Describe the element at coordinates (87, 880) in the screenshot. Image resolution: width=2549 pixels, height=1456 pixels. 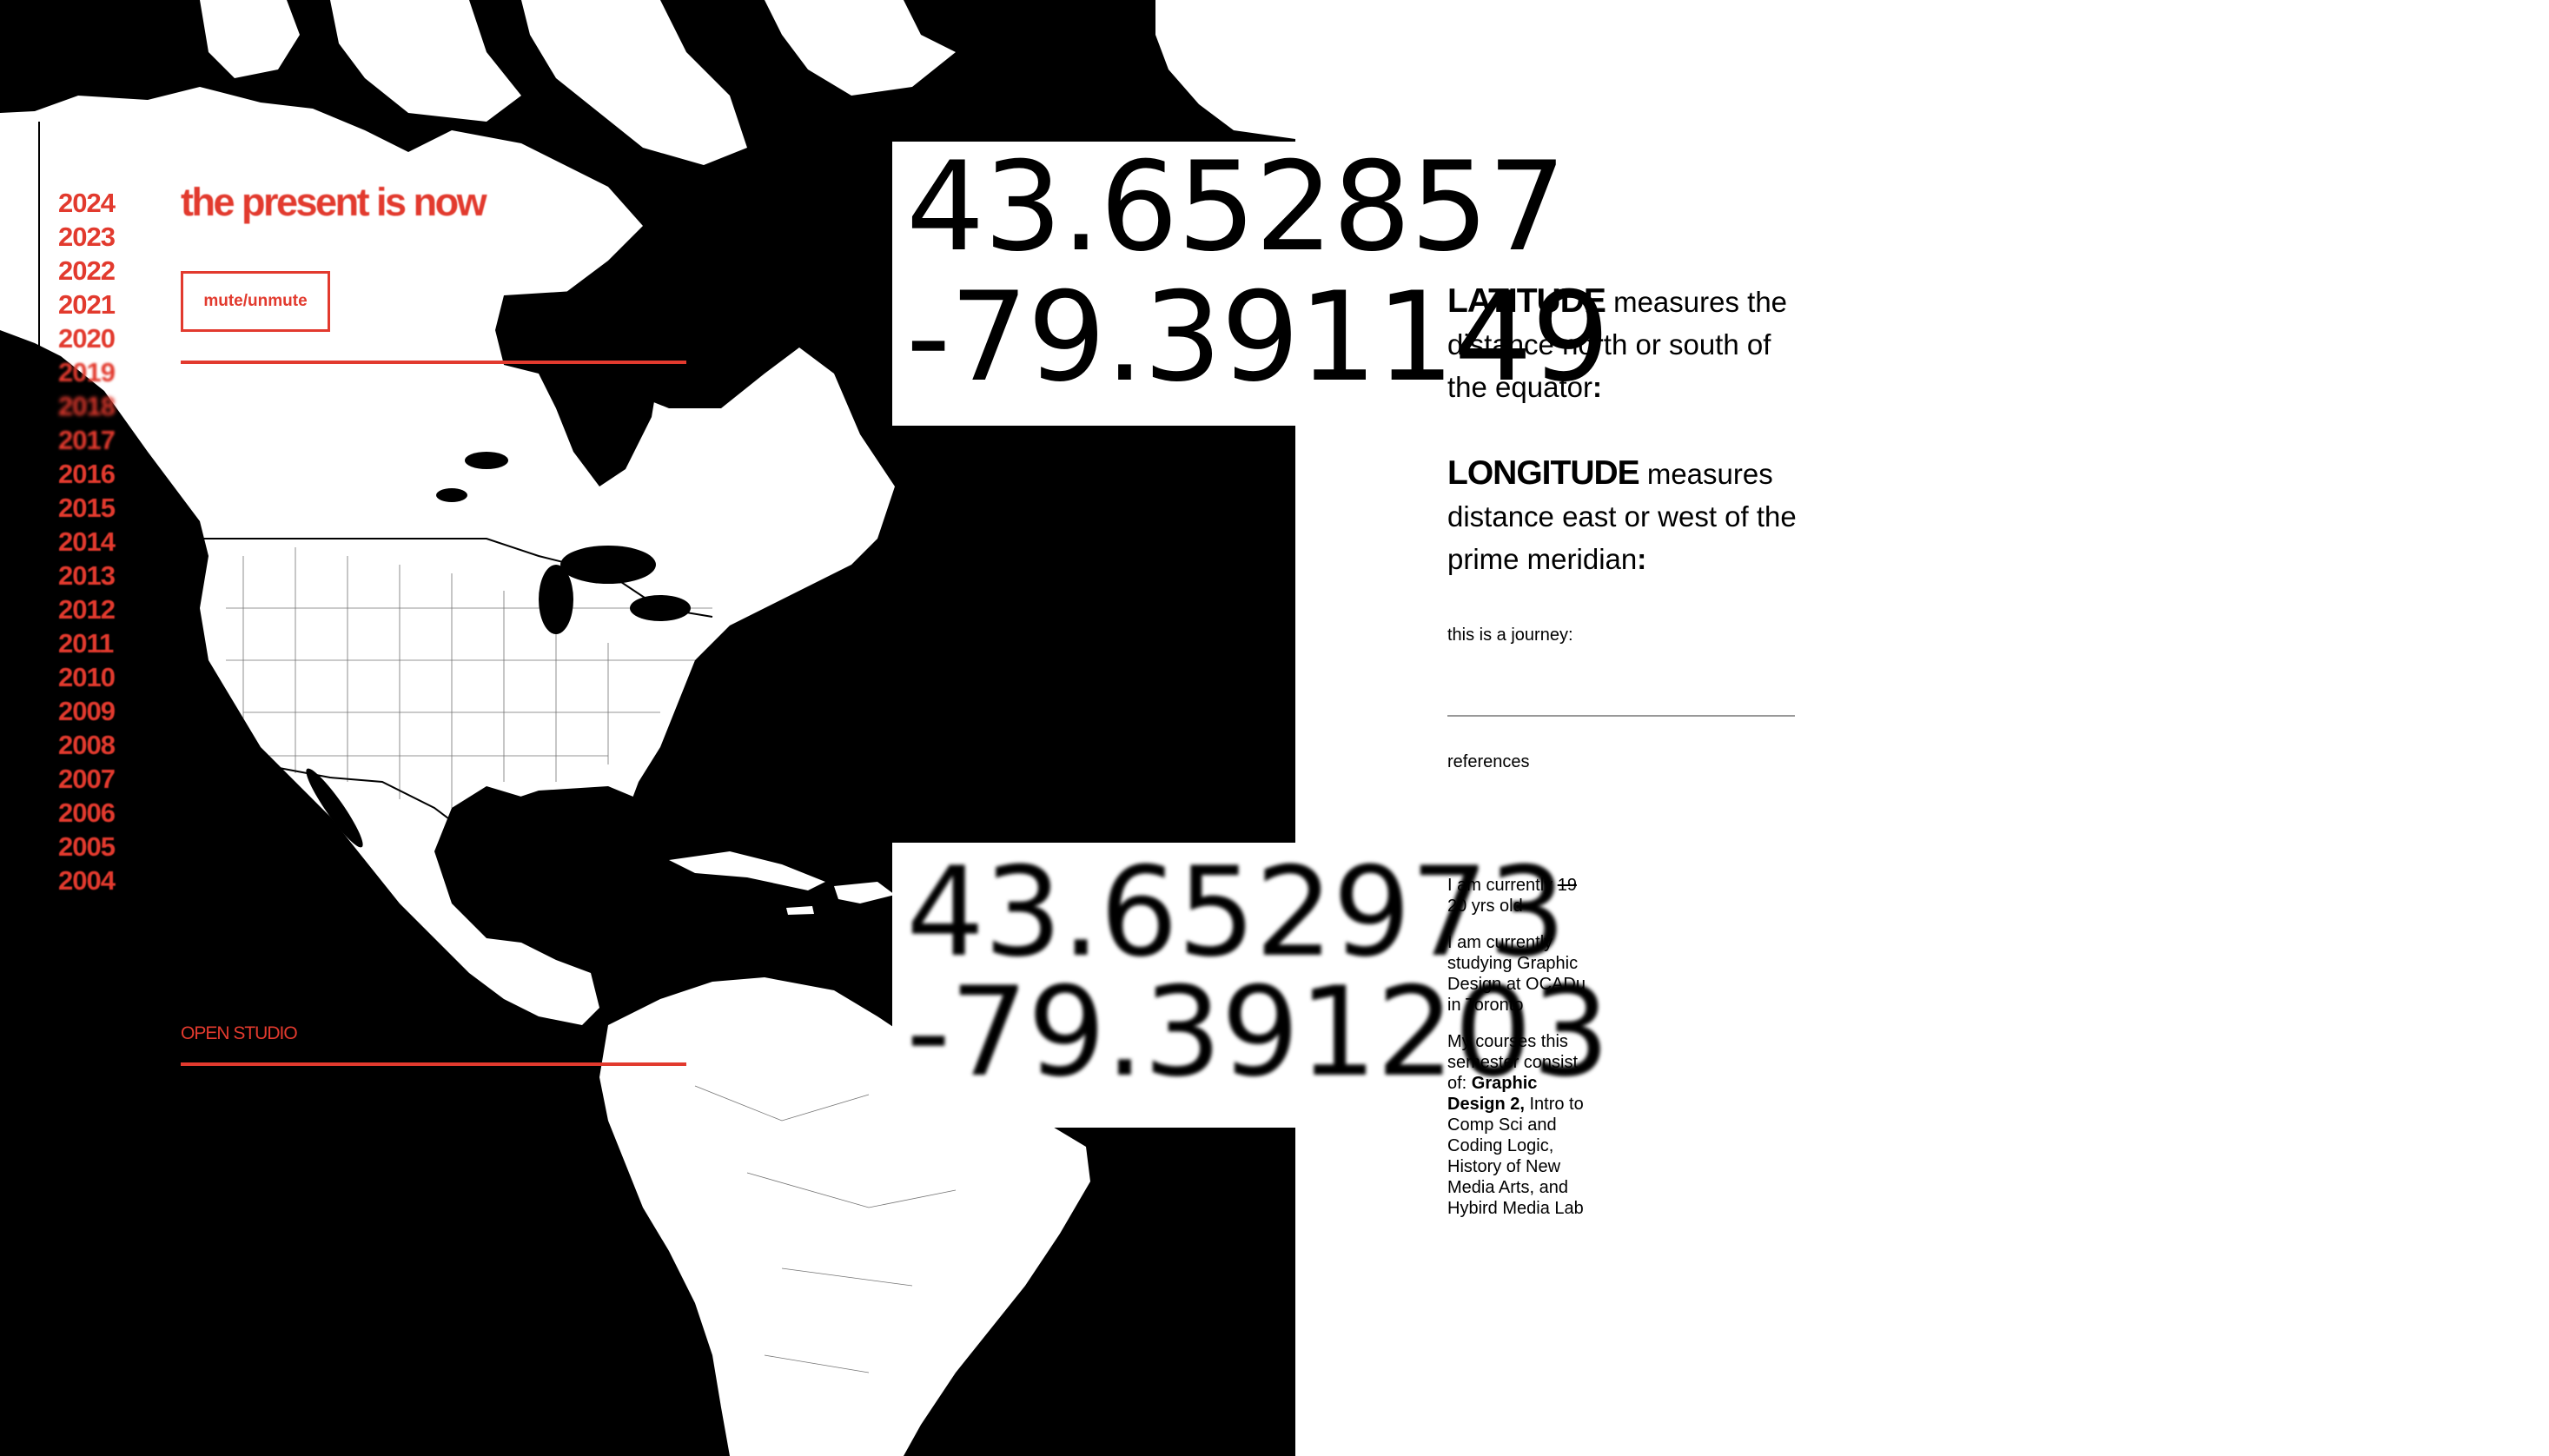
I see `year-item: 2004` at that location.